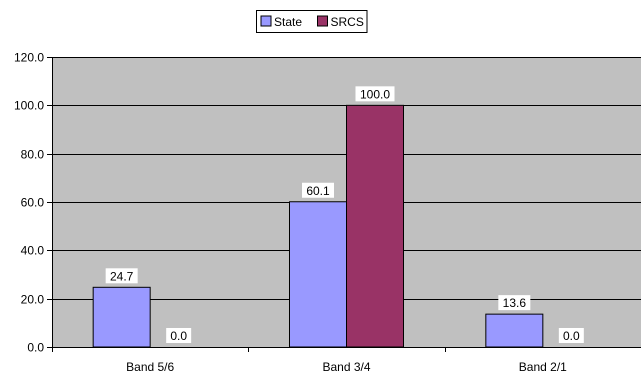  I want to click on y-tick-label: 0.0, so click(35, 348).